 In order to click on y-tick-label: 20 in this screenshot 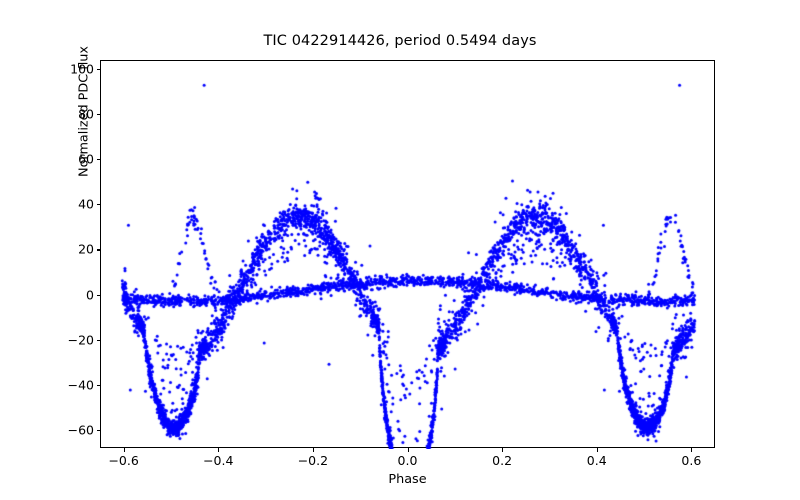, I will do `click(86, 249)`.